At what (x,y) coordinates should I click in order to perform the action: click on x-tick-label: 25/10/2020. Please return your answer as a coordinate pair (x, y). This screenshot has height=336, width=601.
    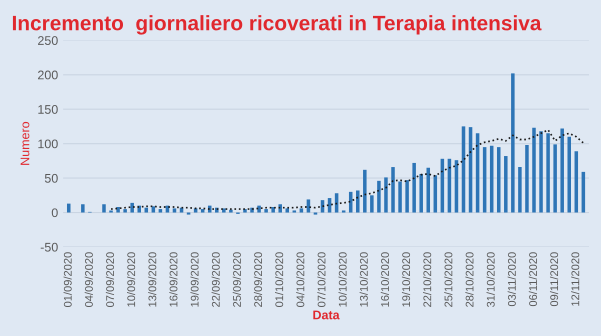
    Looking at the image, I should click on (448, 279).